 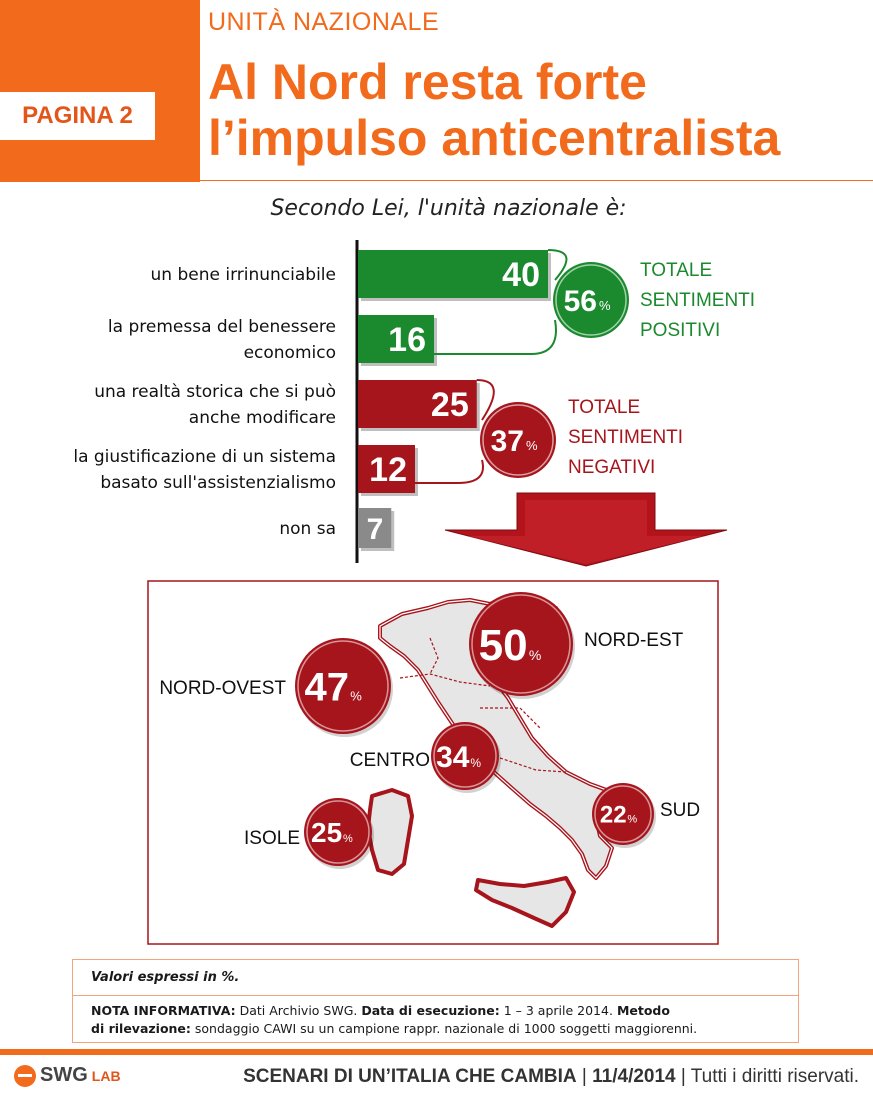 What do you see at coordinates (503, 645) in the screenshot?
I see `region-value: 50` at bounding box center [503, 645].